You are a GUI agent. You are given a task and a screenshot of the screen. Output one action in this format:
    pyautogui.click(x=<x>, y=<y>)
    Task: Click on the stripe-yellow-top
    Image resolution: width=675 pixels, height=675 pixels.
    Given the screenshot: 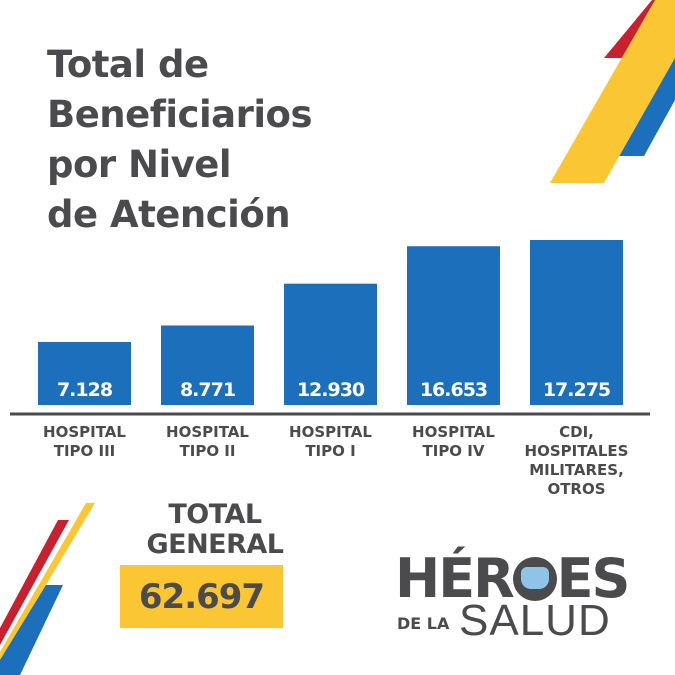 What is the action you would take?
    pyautogui.click(x=612, y=91)
    